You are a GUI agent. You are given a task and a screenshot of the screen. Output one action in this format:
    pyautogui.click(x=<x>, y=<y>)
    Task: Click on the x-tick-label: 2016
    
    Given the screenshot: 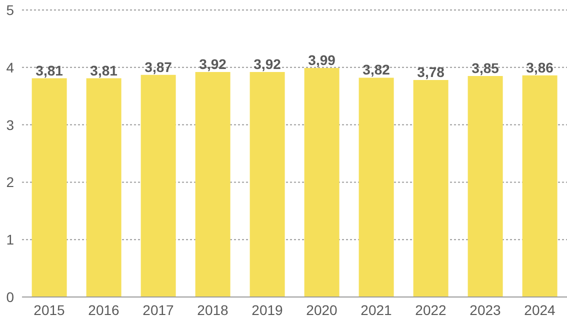 What is the action you would take?
    pyautogui.click(x=104, y=310)
    